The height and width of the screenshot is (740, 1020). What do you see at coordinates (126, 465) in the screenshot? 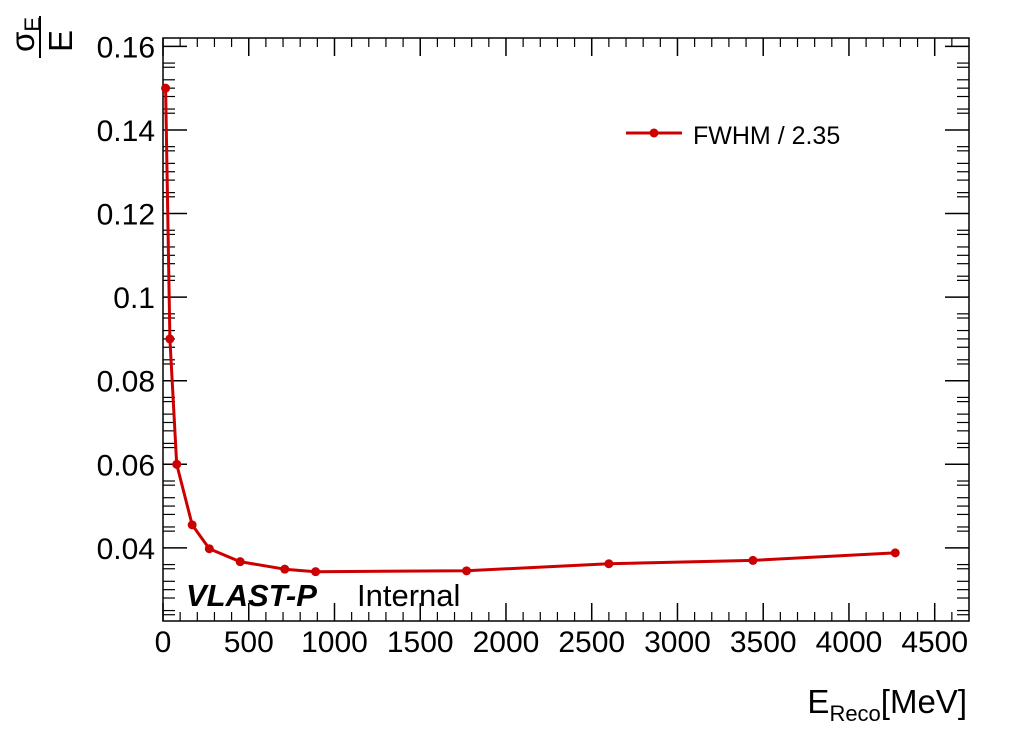
I see `y-tick-label: 0.06` at bounding box center [126, 465].